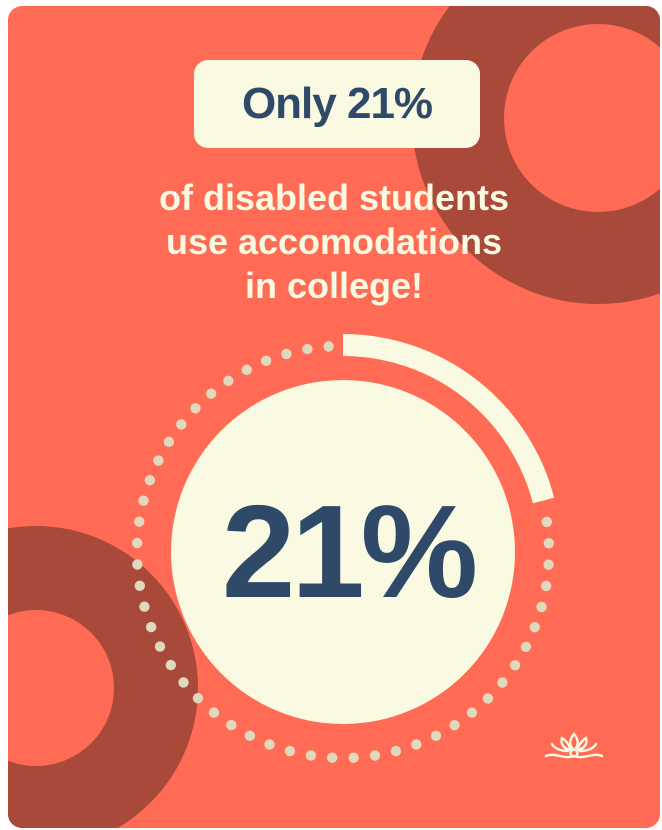 The width and height of the screenshot is (662, 830). I want to click on lotus-logo-icon, so click(574, 745).